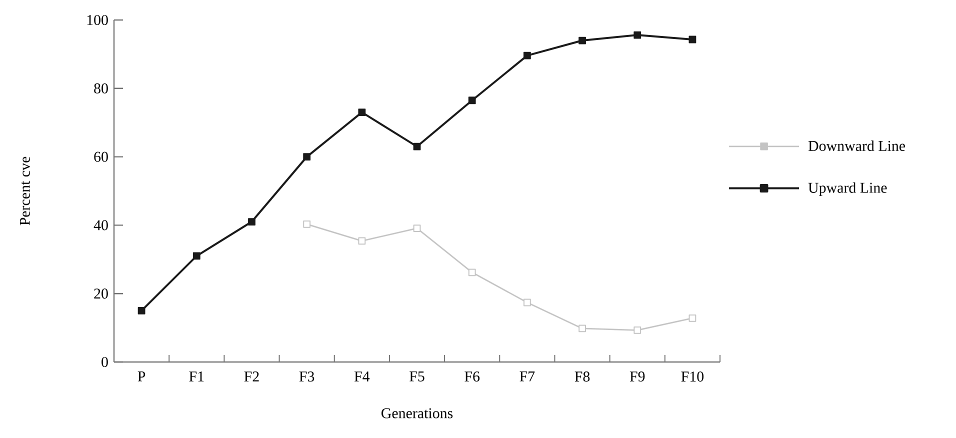  What do you see at coordinates (251, 377) in the screenshot?
I see `x-tick-label: F2` at bounding box center [251, 377].